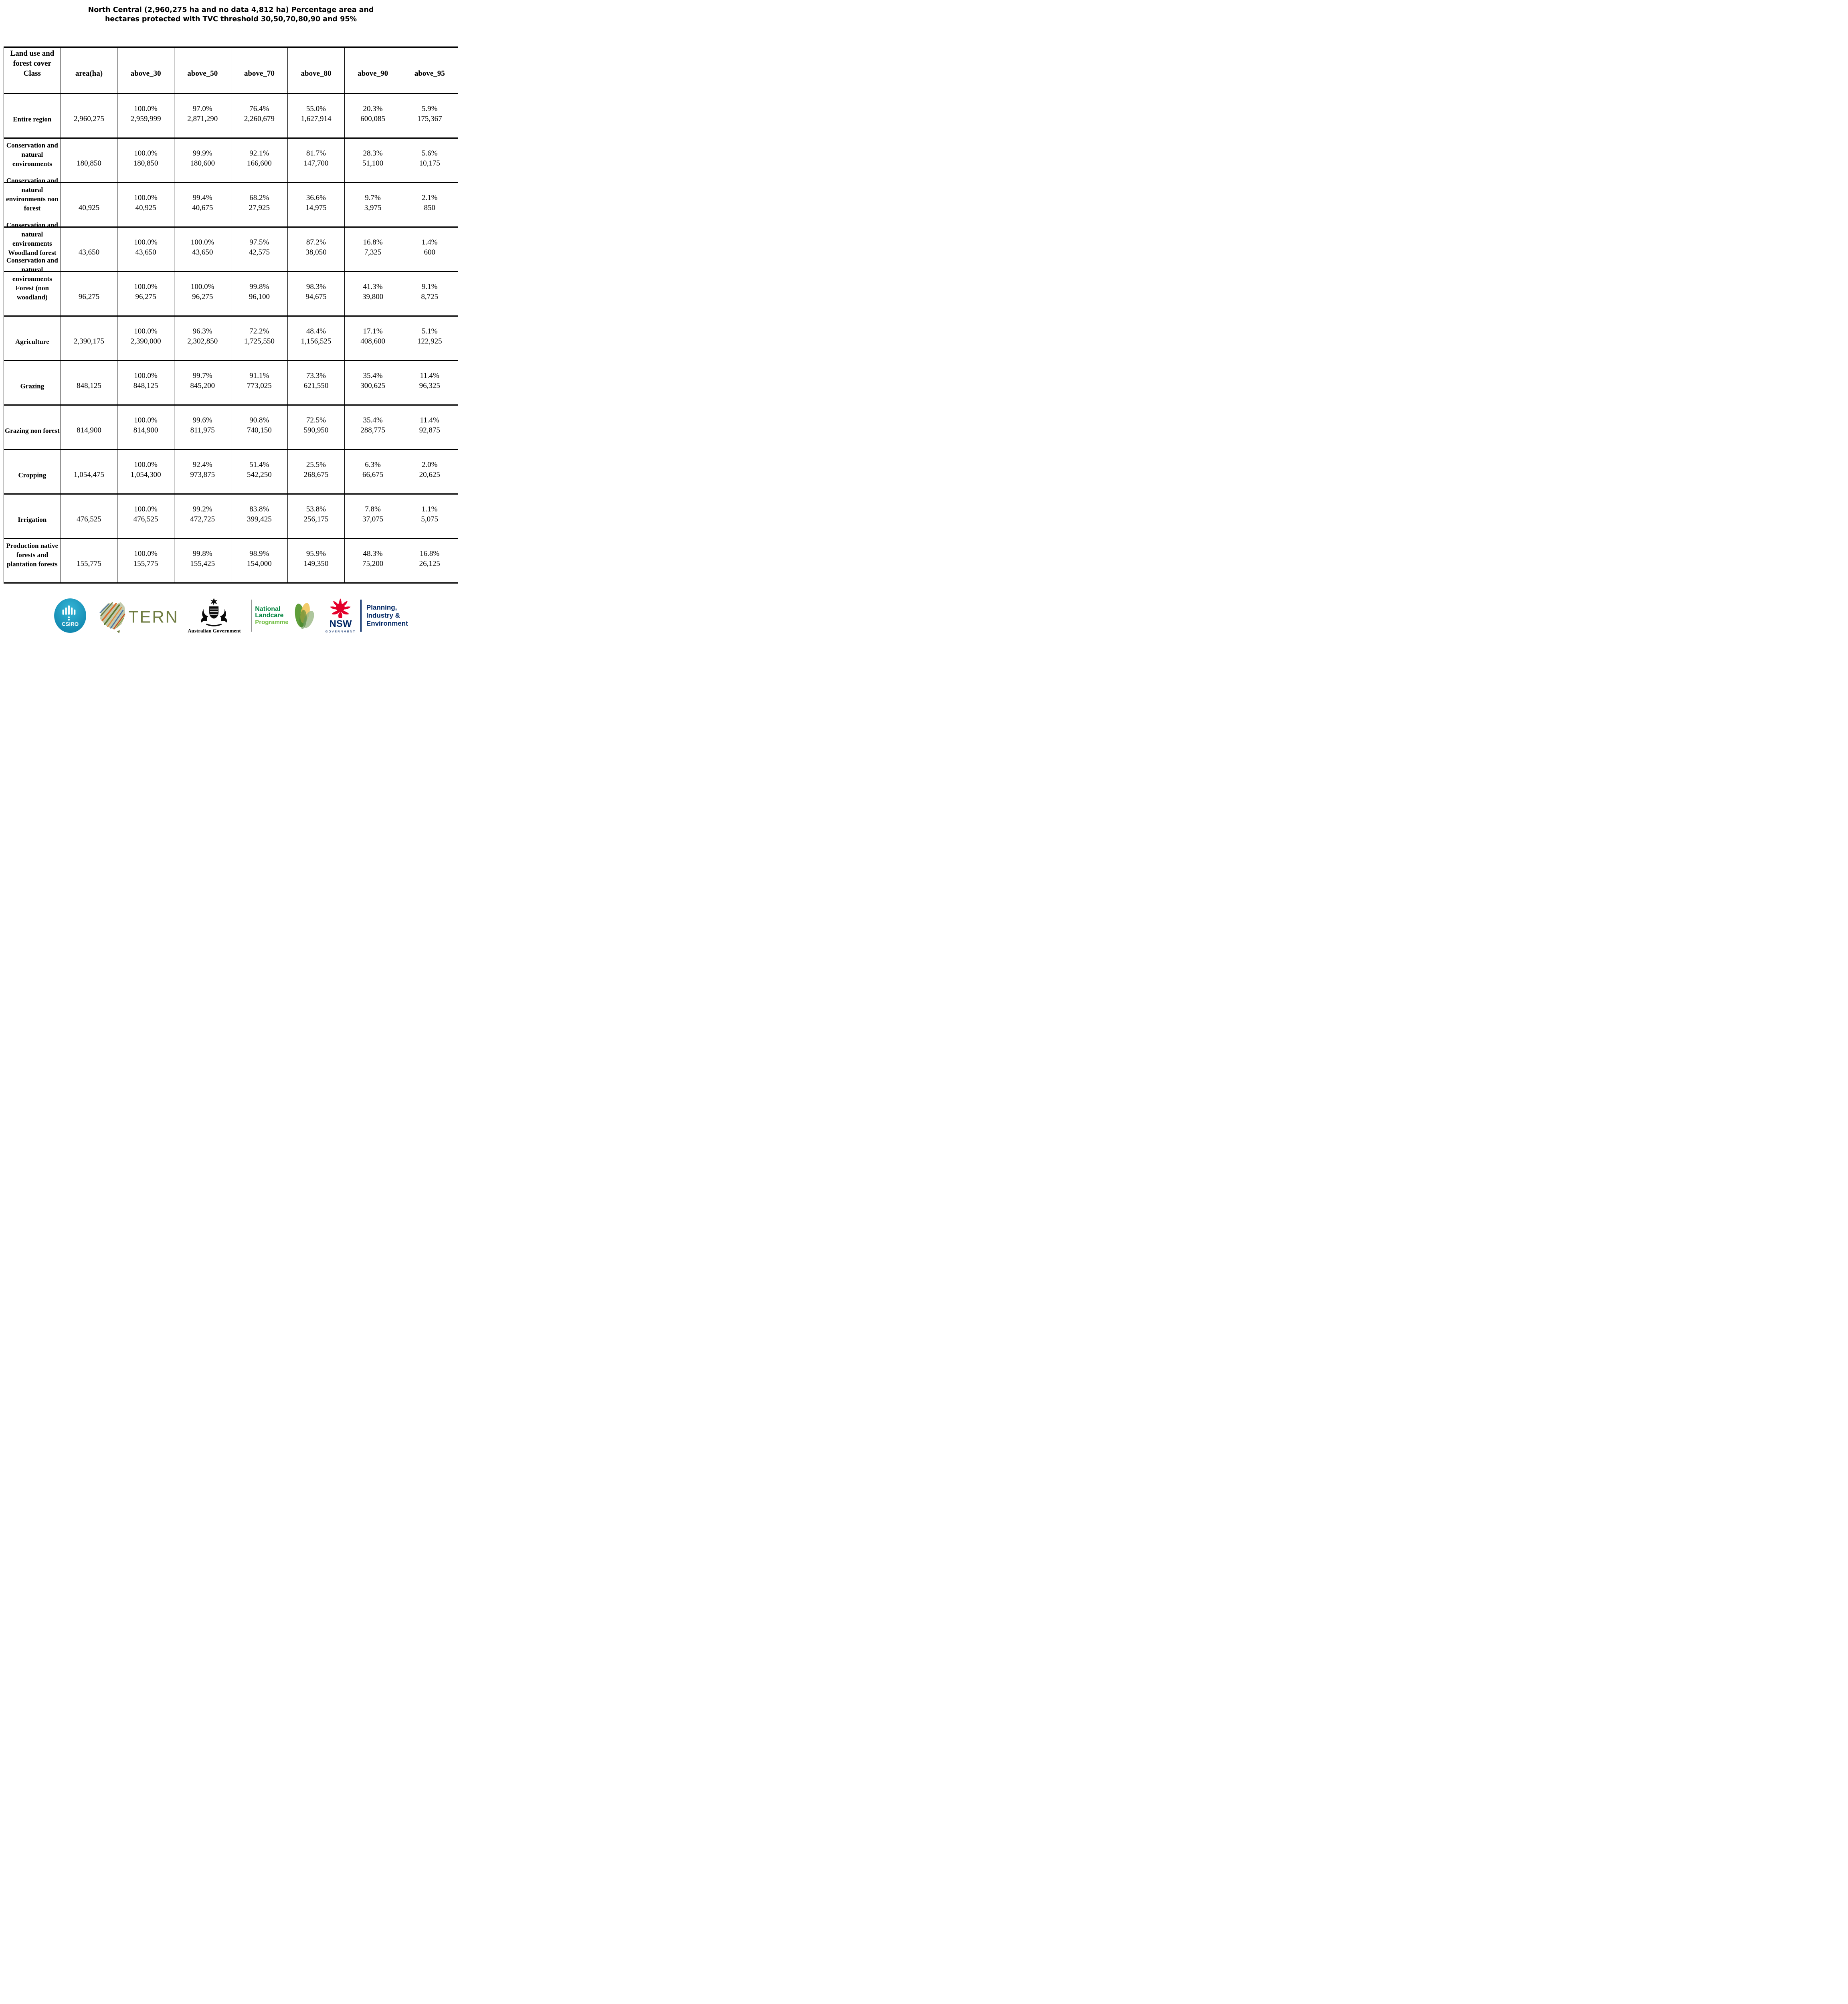  What do you see at coordinates (32, 520) in the screenshot?
I see `row-label: Irrigation` at bounding box center [32, 520].